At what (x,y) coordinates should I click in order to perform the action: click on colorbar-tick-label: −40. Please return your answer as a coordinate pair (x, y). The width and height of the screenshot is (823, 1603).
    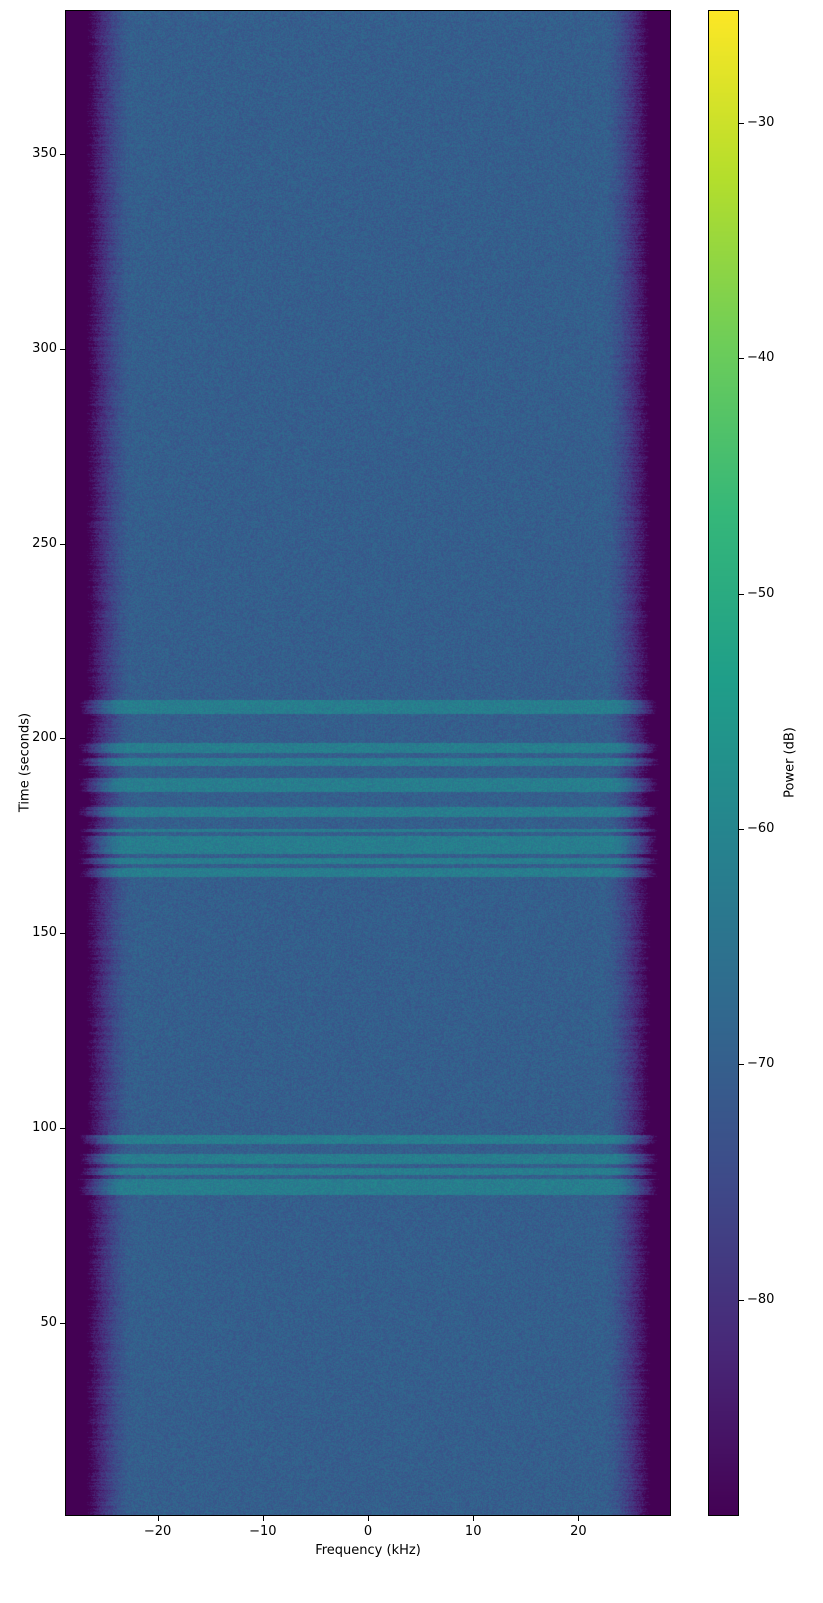
    Looking at the image, I should click on (761, 358).